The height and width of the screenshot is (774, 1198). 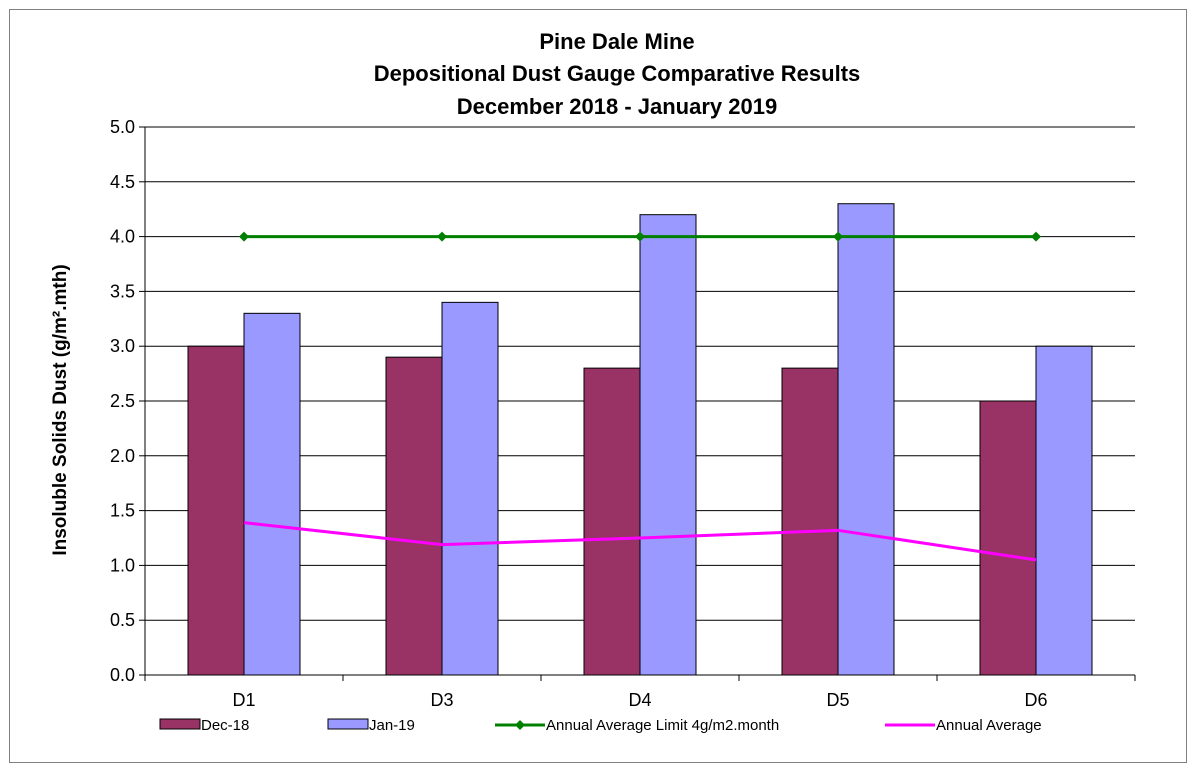 I want to click on y-tick-label: 4.0, so click(x=122, y=237).